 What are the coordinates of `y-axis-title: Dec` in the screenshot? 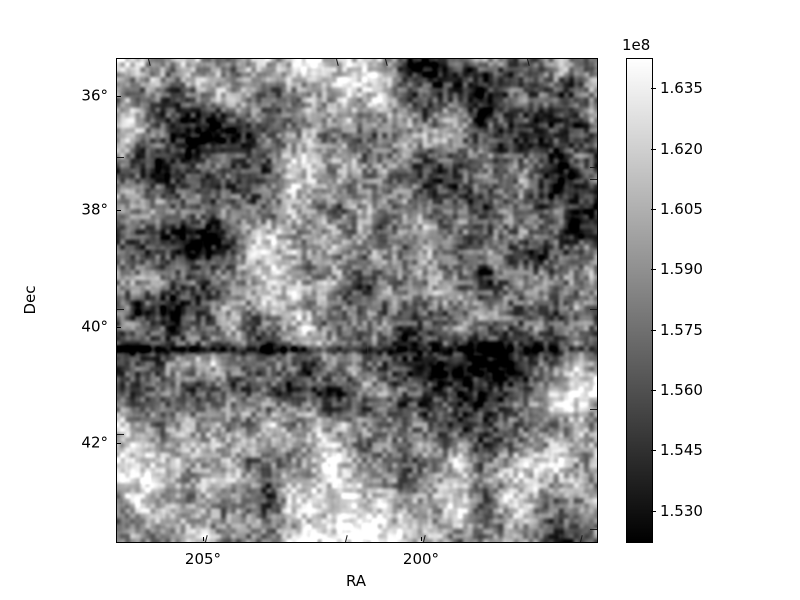 It's located at (30, 300).